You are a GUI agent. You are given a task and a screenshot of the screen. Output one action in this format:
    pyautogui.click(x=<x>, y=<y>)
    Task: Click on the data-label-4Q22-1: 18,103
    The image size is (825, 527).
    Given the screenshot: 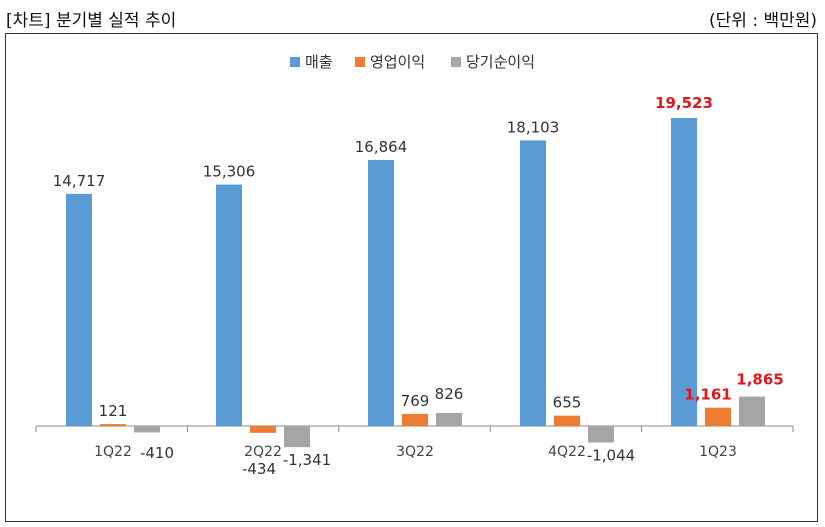 What is the action you would take?
    pyautogui.click(x=533, y=127)
    